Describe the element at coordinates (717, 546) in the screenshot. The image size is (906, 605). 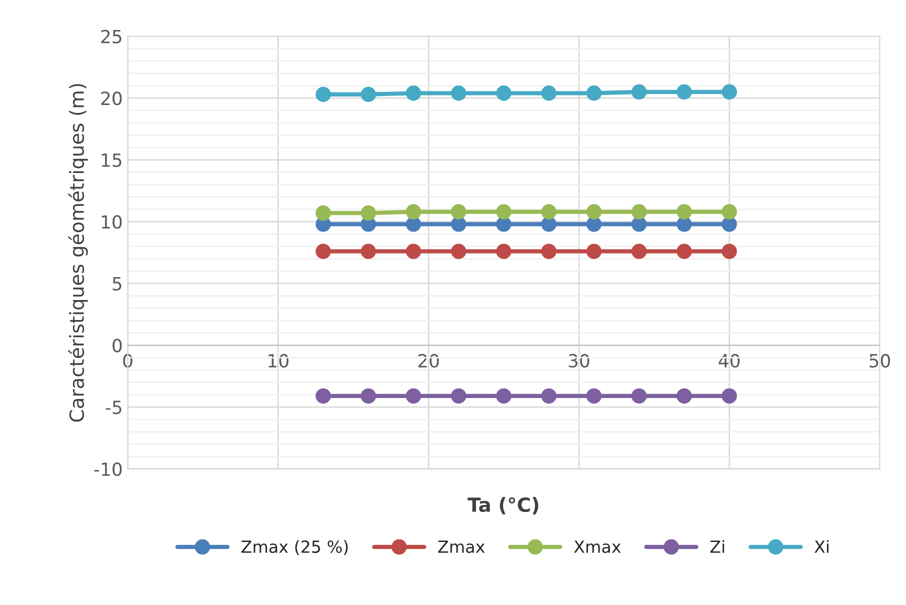
I see `legend-label: Zi` at that location.